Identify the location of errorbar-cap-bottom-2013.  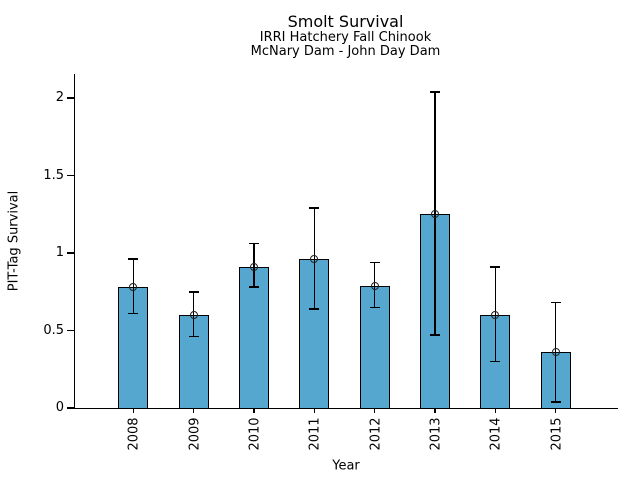
(434, 335).